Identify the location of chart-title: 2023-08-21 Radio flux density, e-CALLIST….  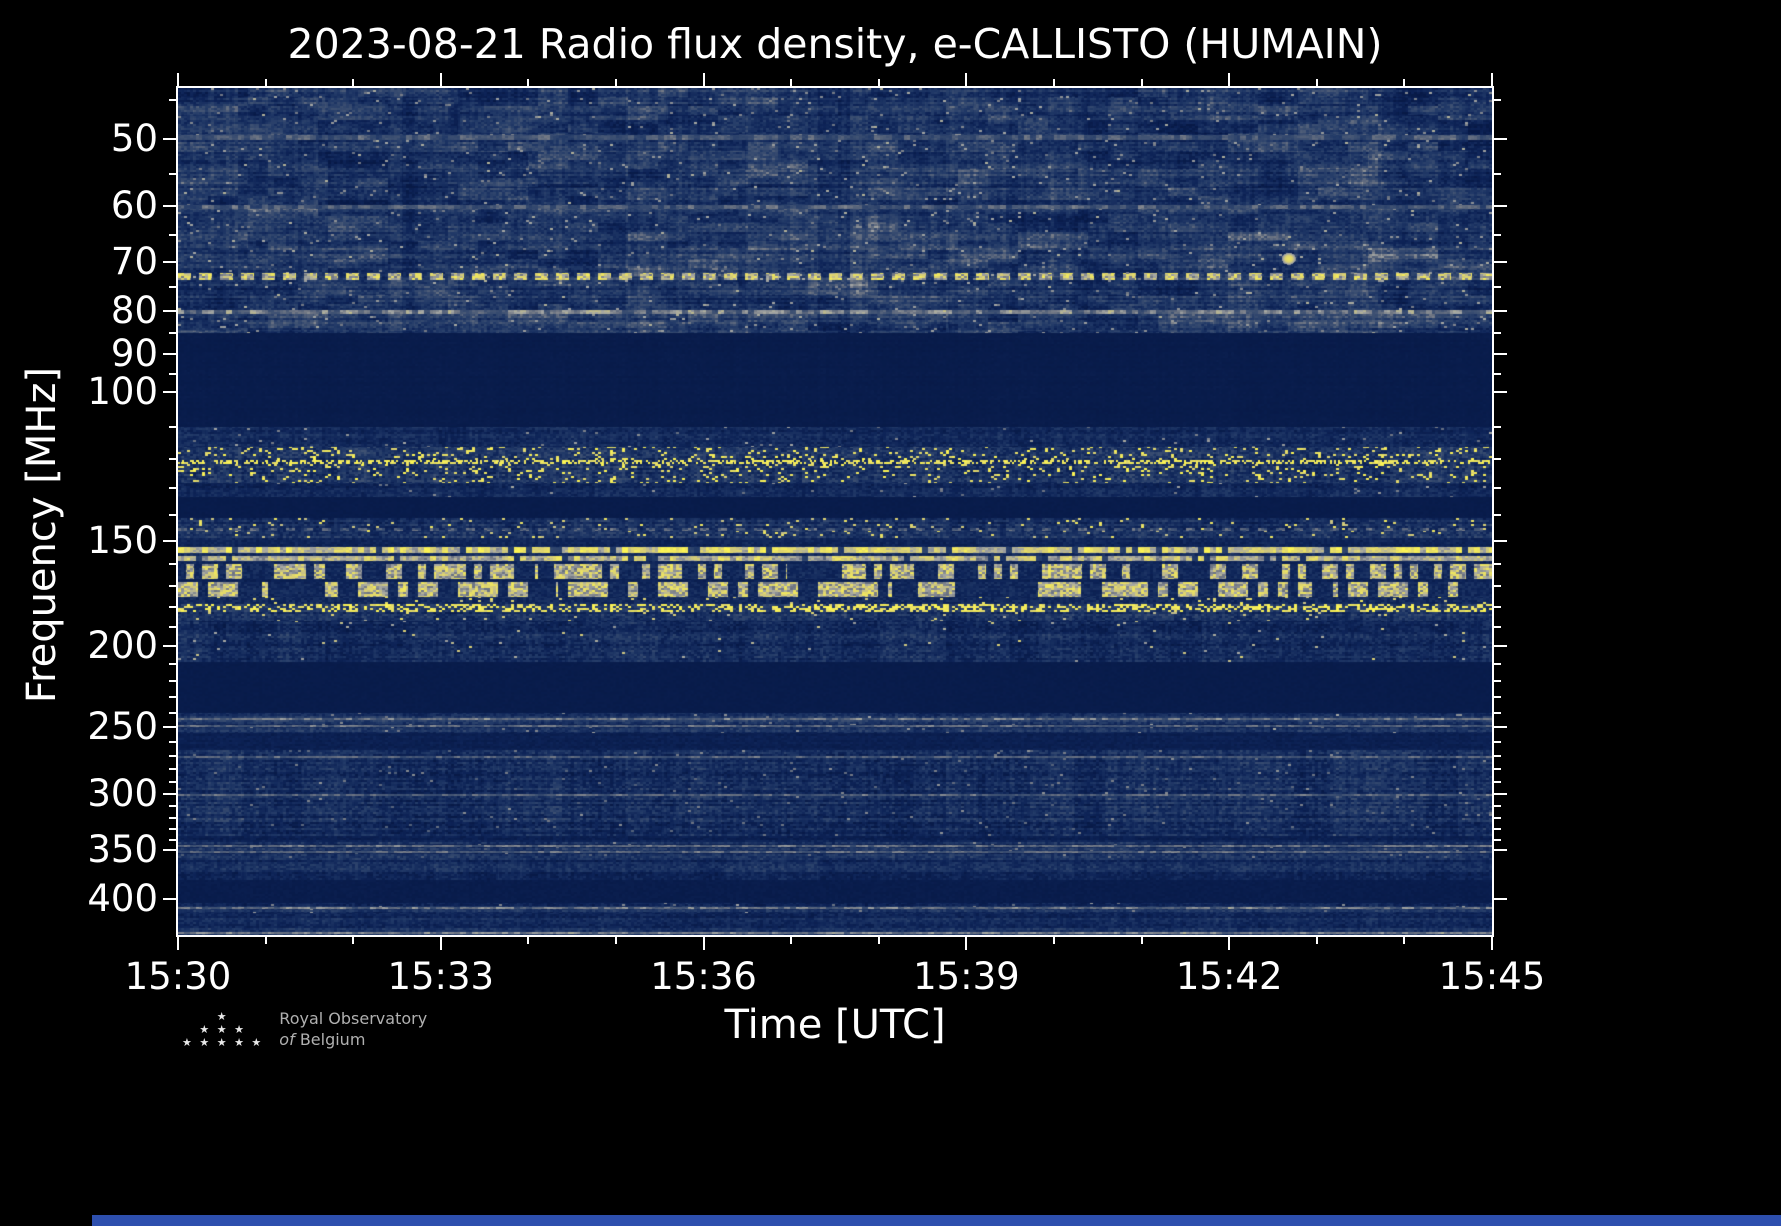
(835, 44).